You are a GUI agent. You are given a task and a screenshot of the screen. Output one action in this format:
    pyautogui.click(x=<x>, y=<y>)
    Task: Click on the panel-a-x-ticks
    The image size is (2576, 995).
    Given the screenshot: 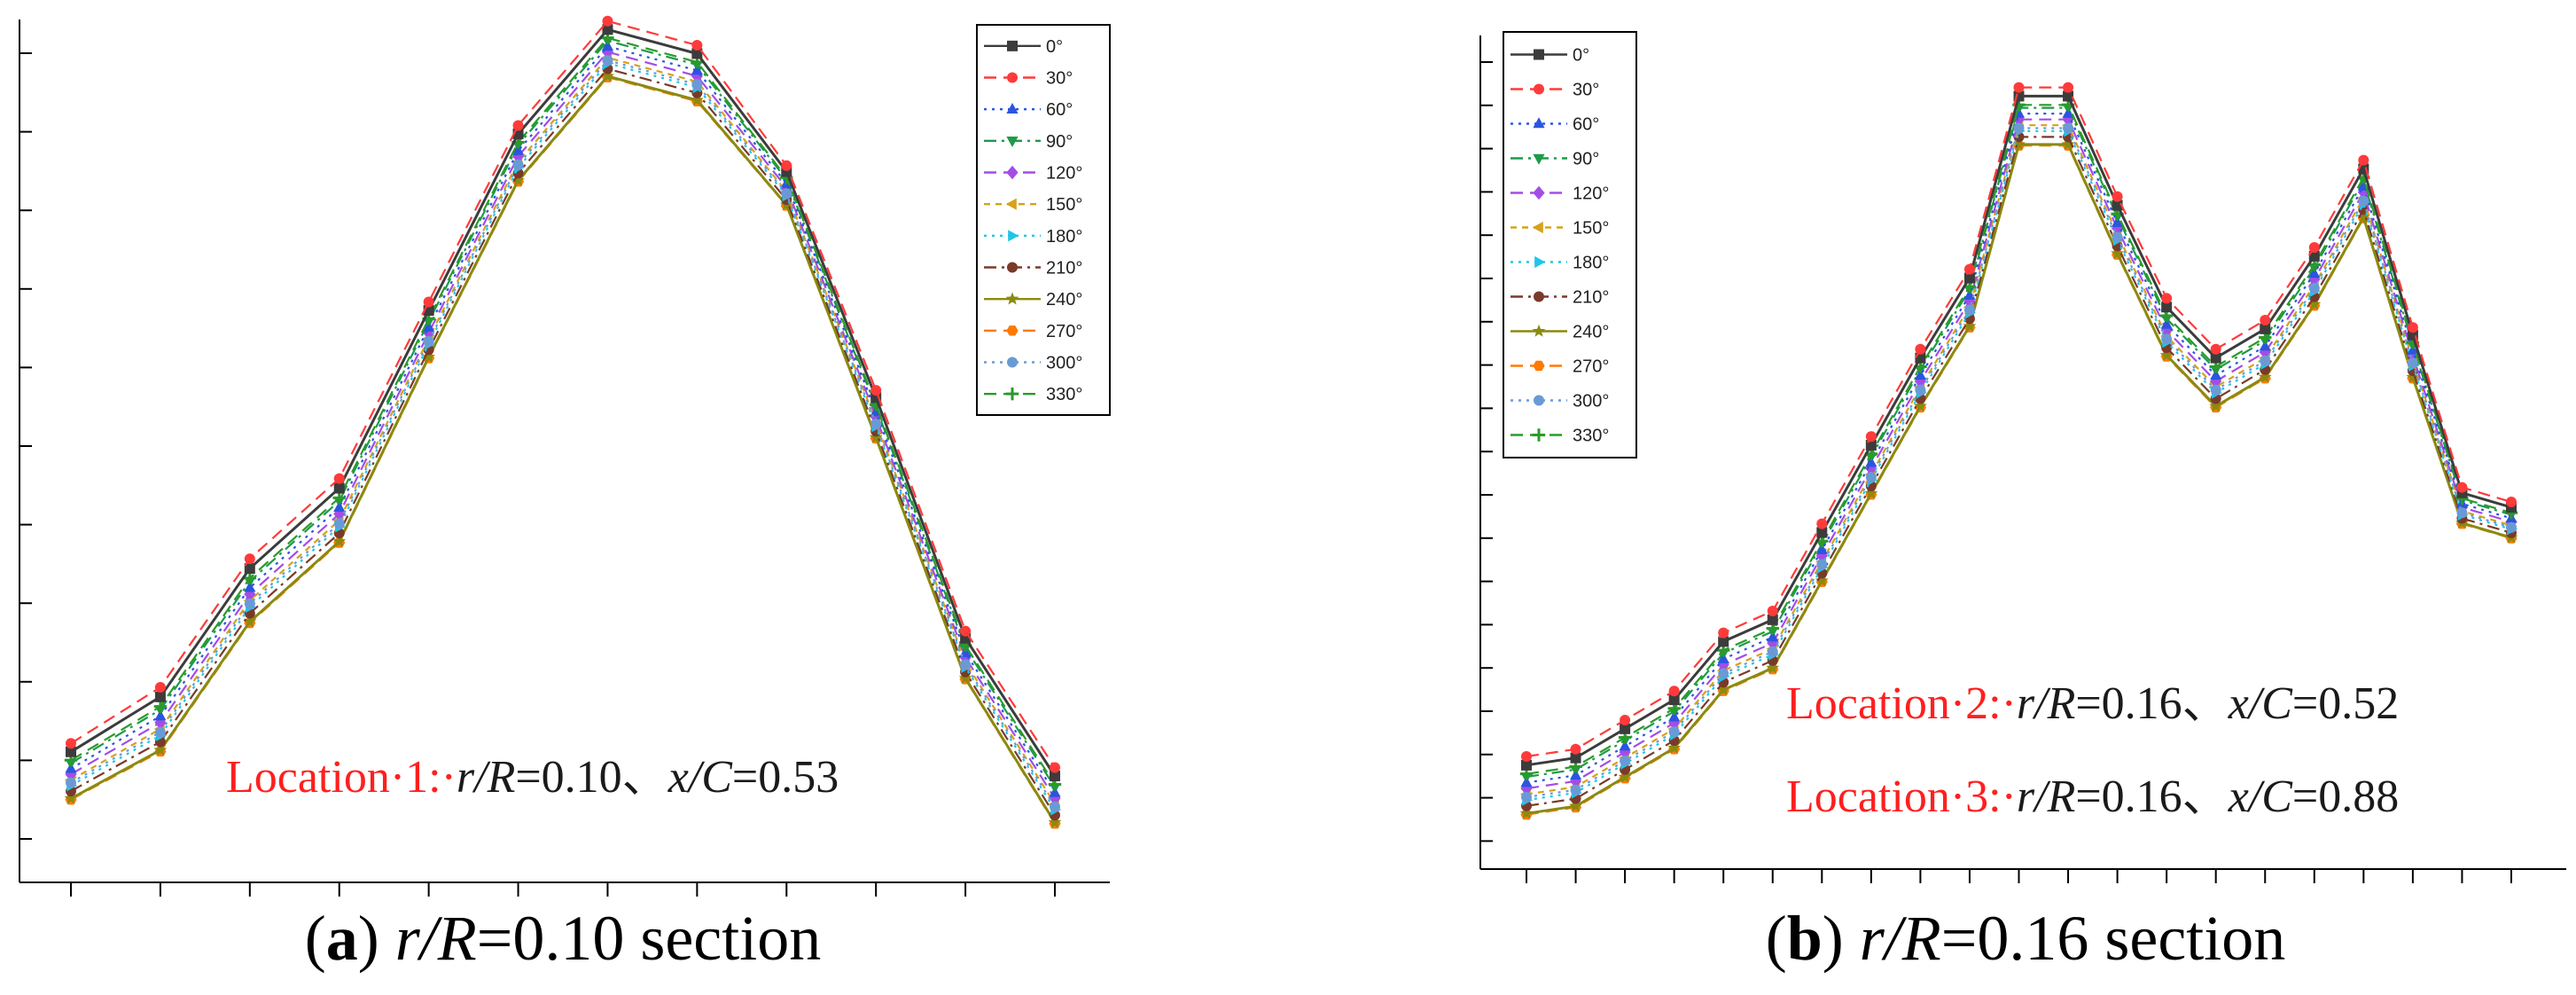 What is the action you would take?
    pyautogui.click(x=563, y=889)
    